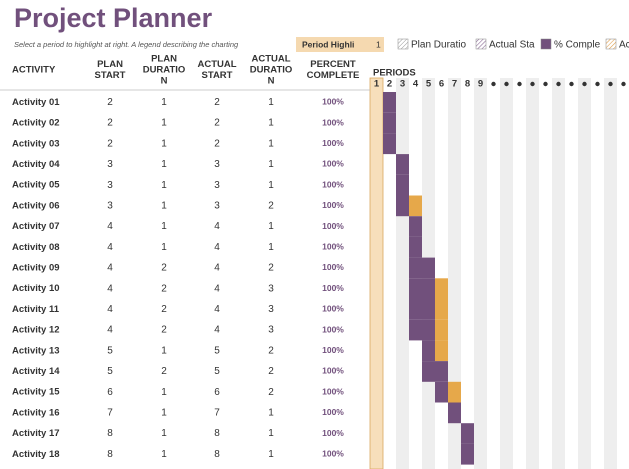  What do you see at coordinates (333, 75) in the screenshot?
I see `column-header: COMPLETE` at bounding box center [333, 75].